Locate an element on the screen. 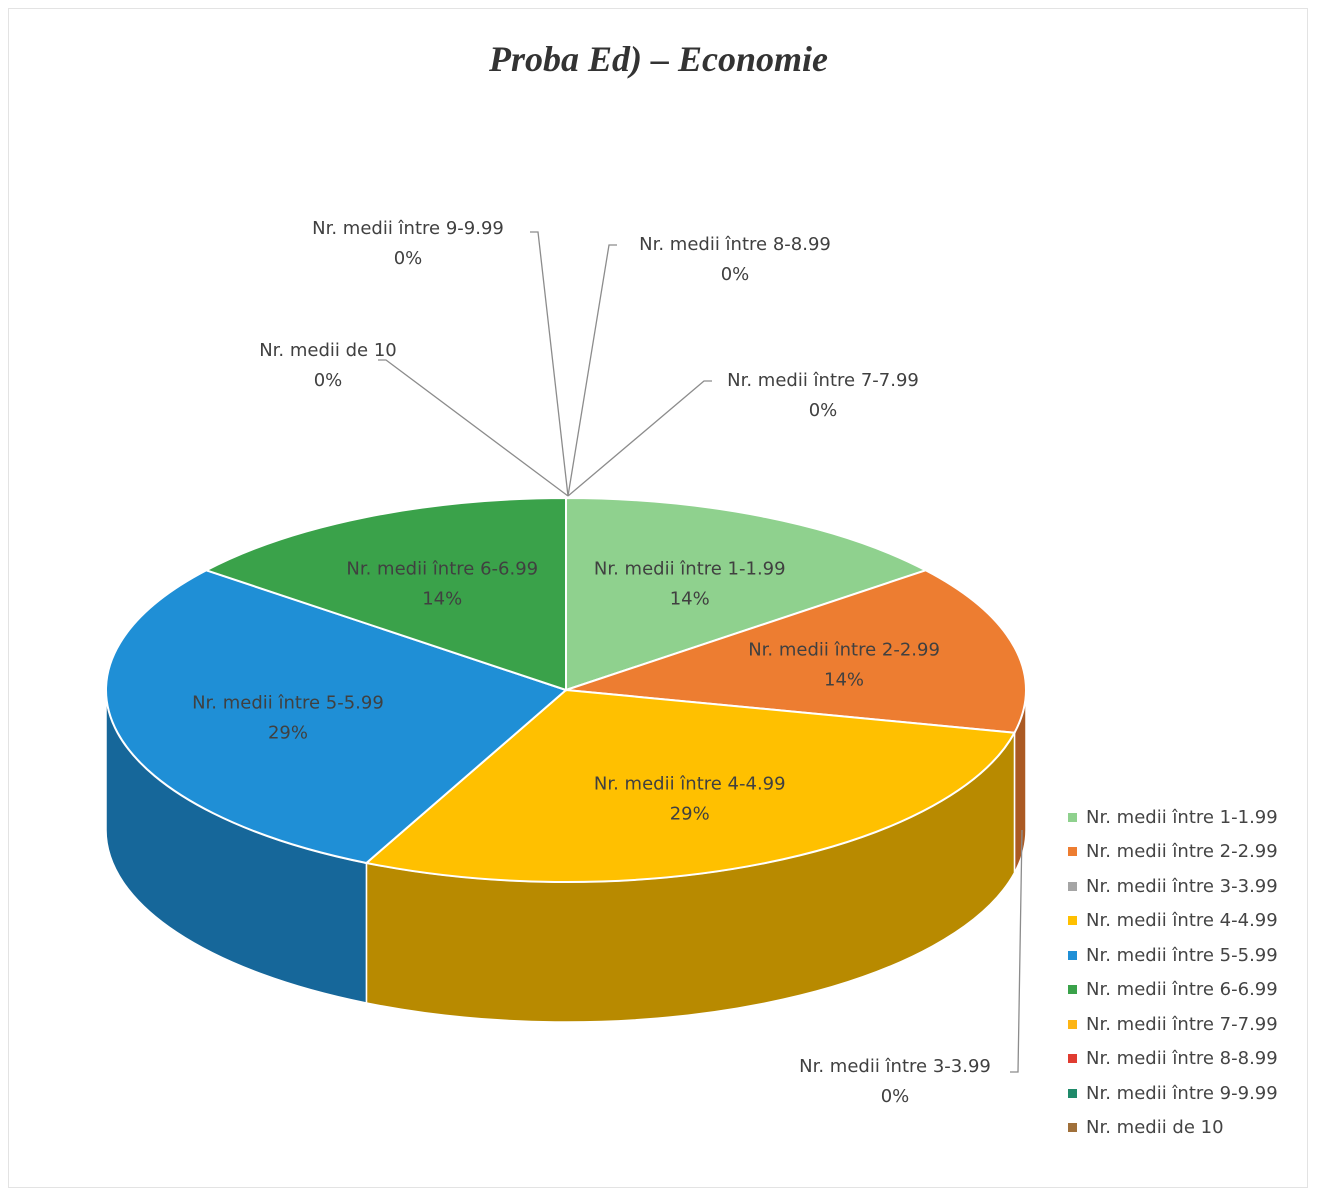  legend-item: Nr. medii între 7-7.99 is located at coordinates (1173, 1024).